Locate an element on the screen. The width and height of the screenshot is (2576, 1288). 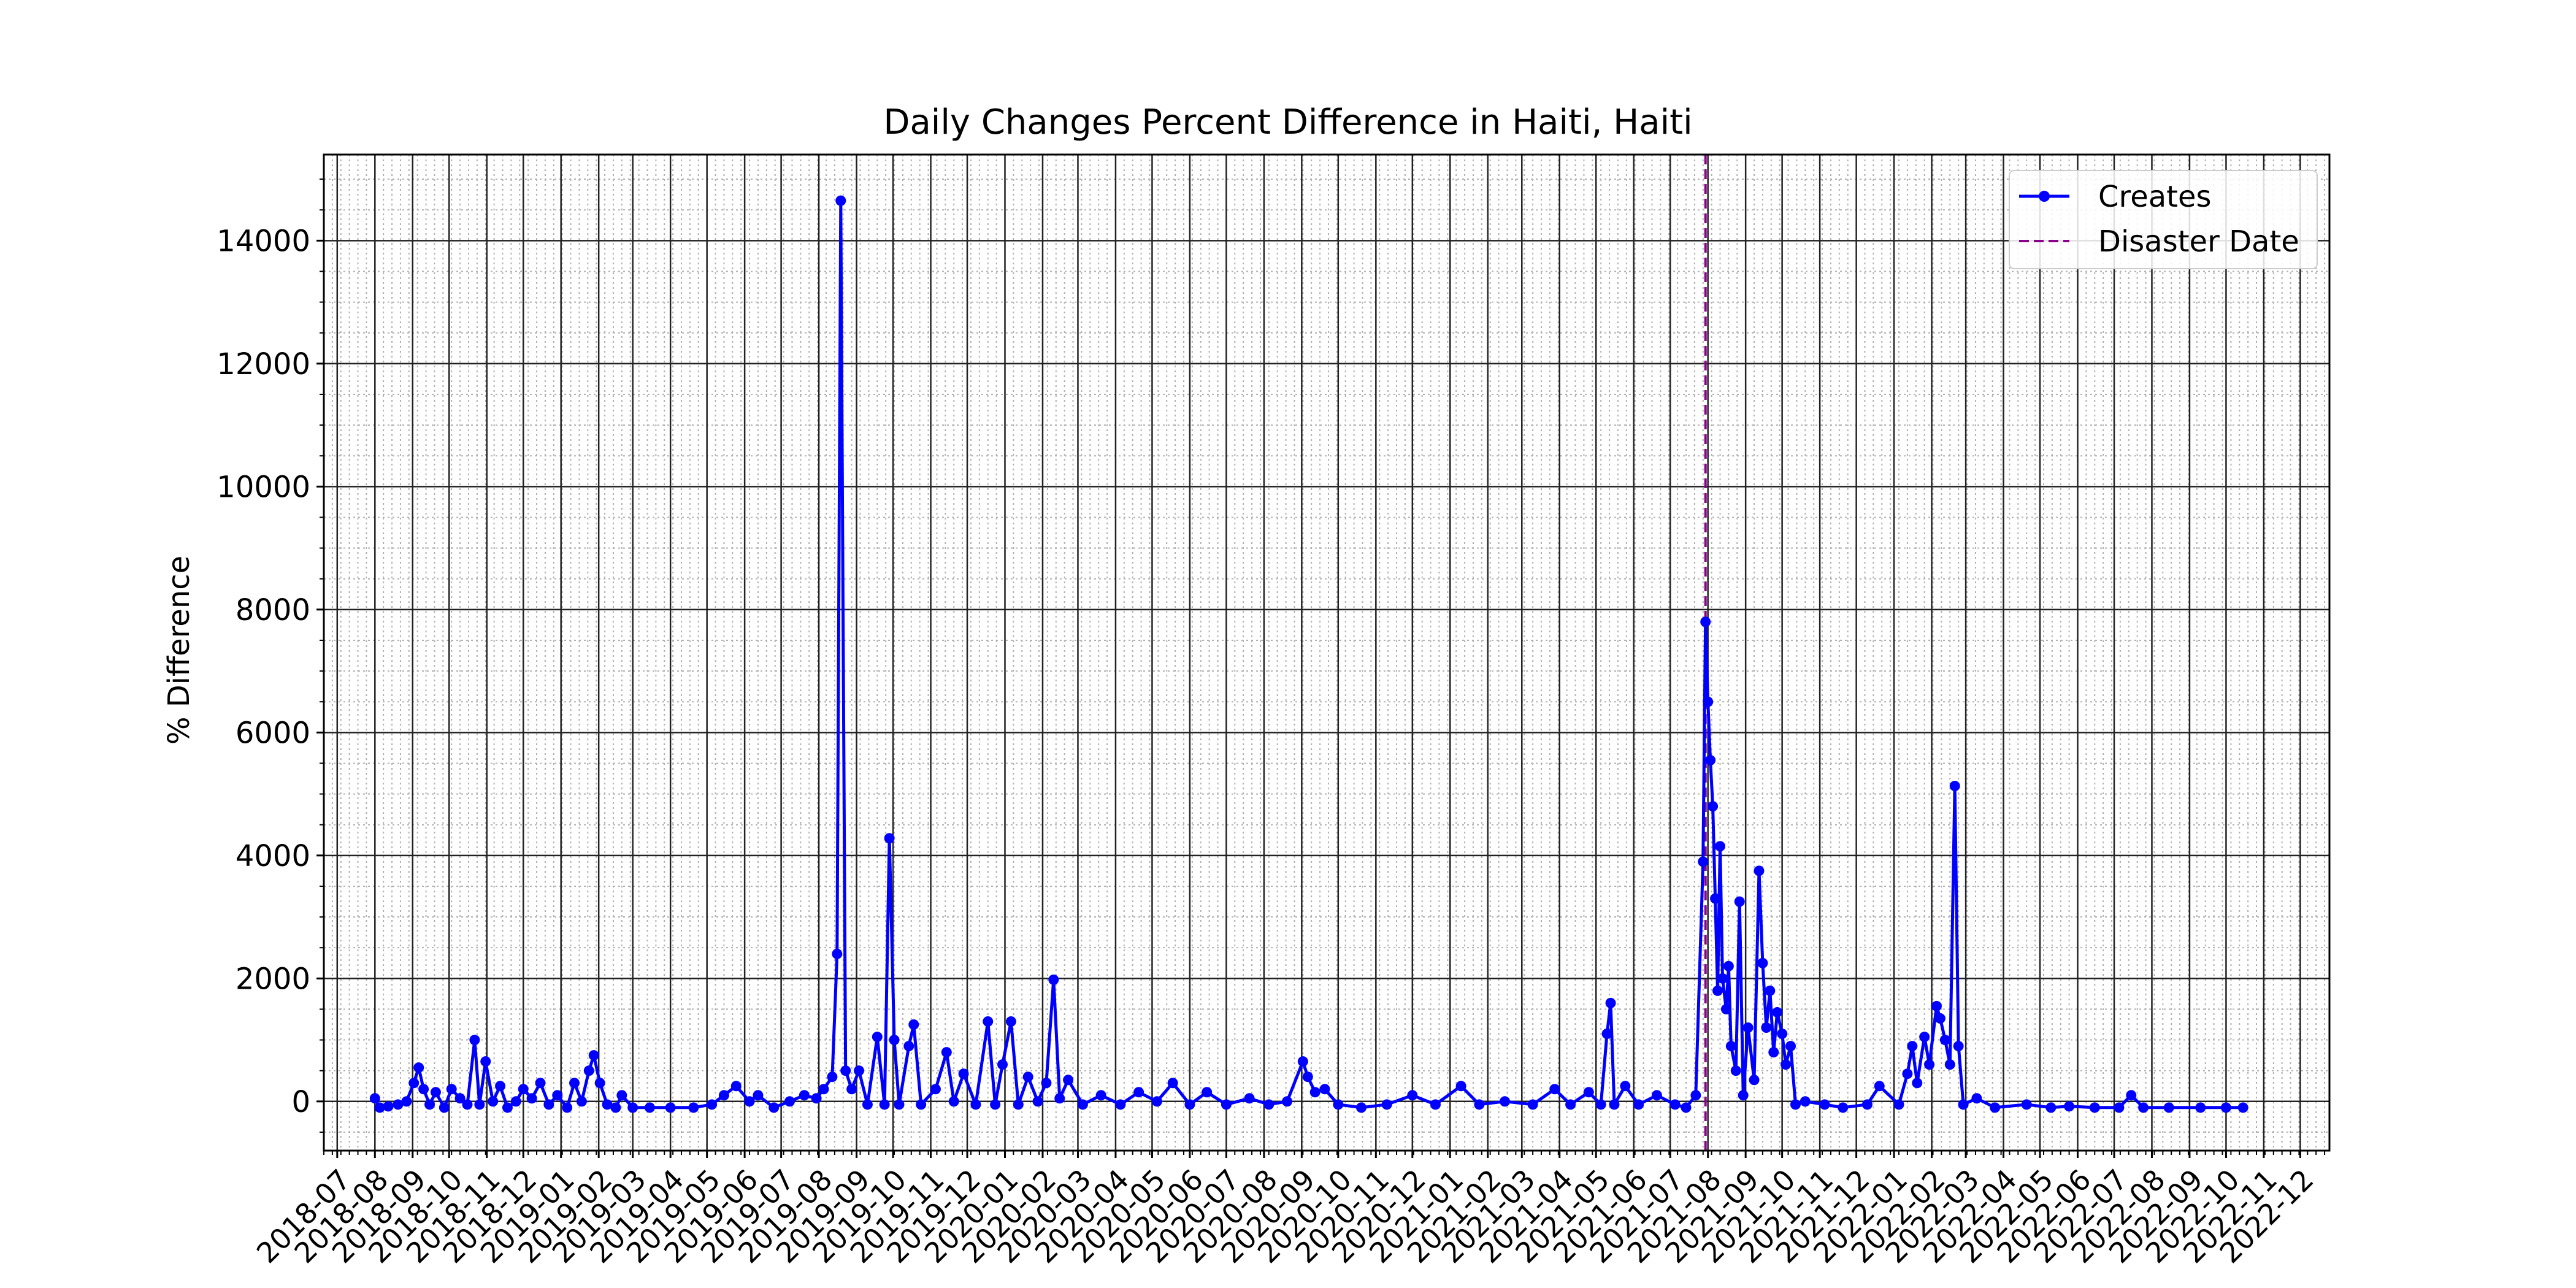
legend: Creates Disaster Date is located at coordinates (2163, 219).